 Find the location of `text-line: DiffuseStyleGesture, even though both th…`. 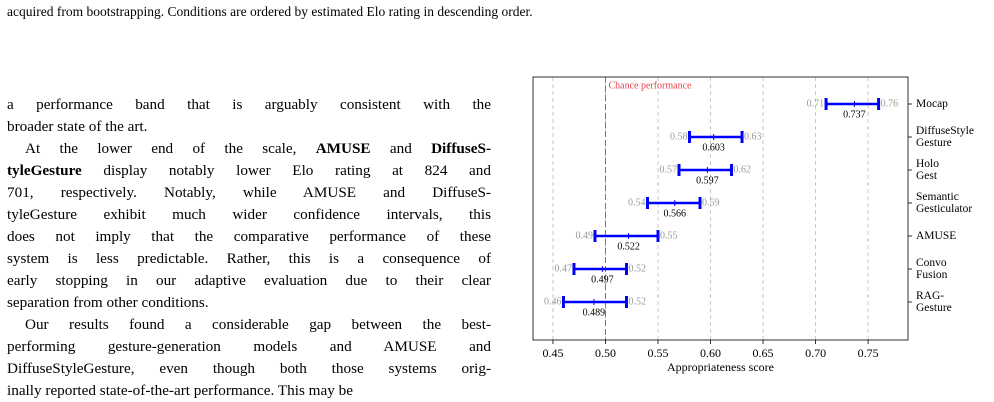

text-line: DiffuseStyleGesture, even though both th… is located at coordinates (249, 369).